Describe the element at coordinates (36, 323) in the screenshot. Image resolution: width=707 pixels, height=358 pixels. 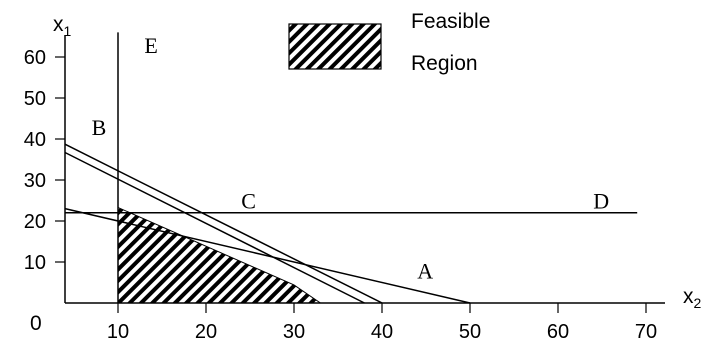
I see `origin-label: 0` at that location.